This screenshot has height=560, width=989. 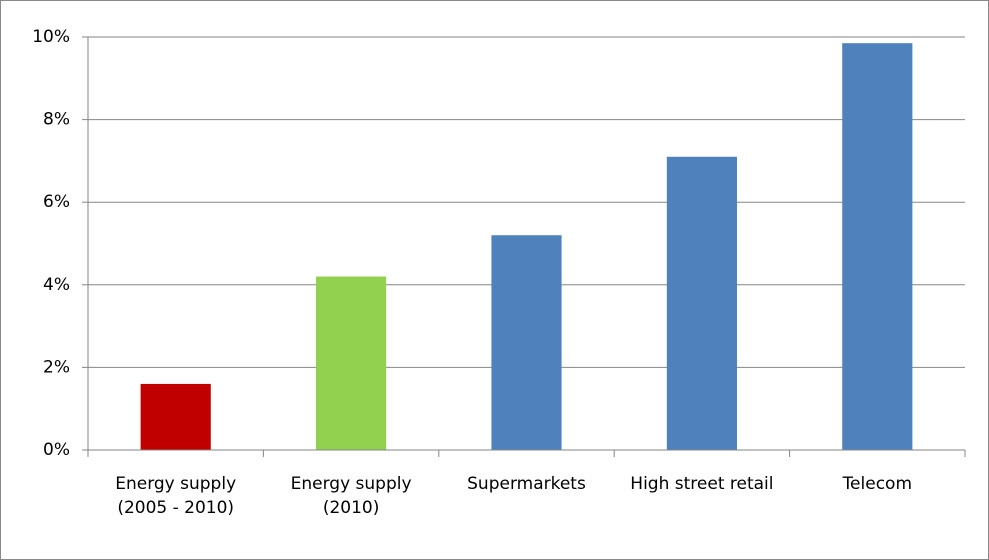 What do you see at coordinates (51, 37) in the screenshot?
I see `y-tick-label: 10%` at bounding box center [51, 37].